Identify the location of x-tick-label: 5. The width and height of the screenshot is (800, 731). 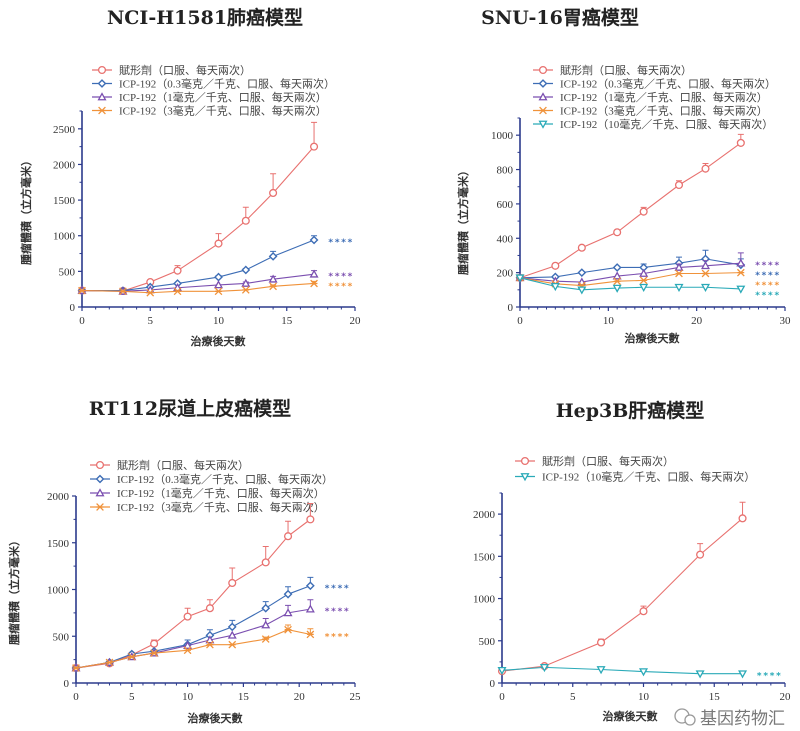
(132, 697).